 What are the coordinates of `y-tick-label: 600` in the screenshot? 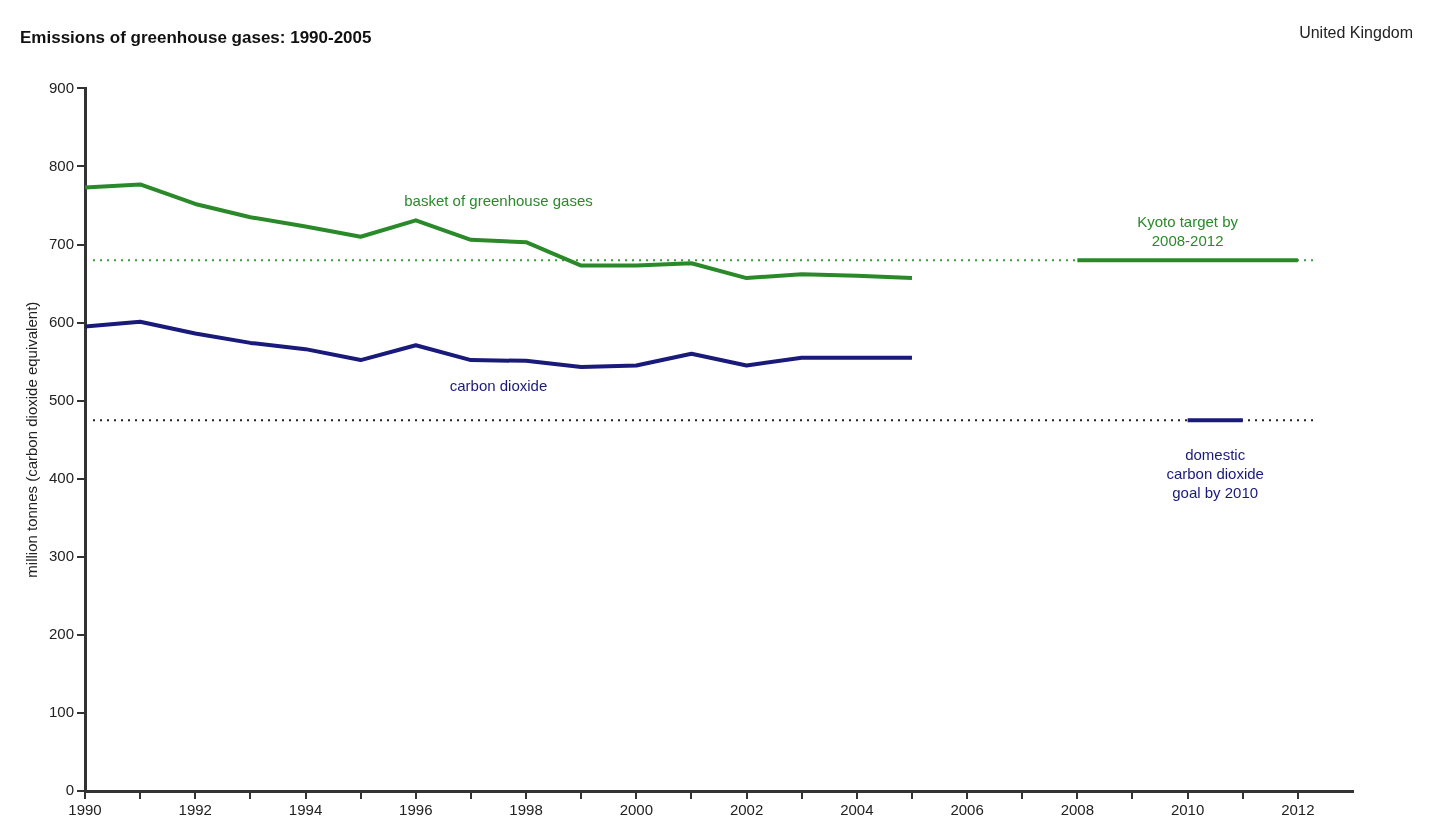 It's located at (62, 321).